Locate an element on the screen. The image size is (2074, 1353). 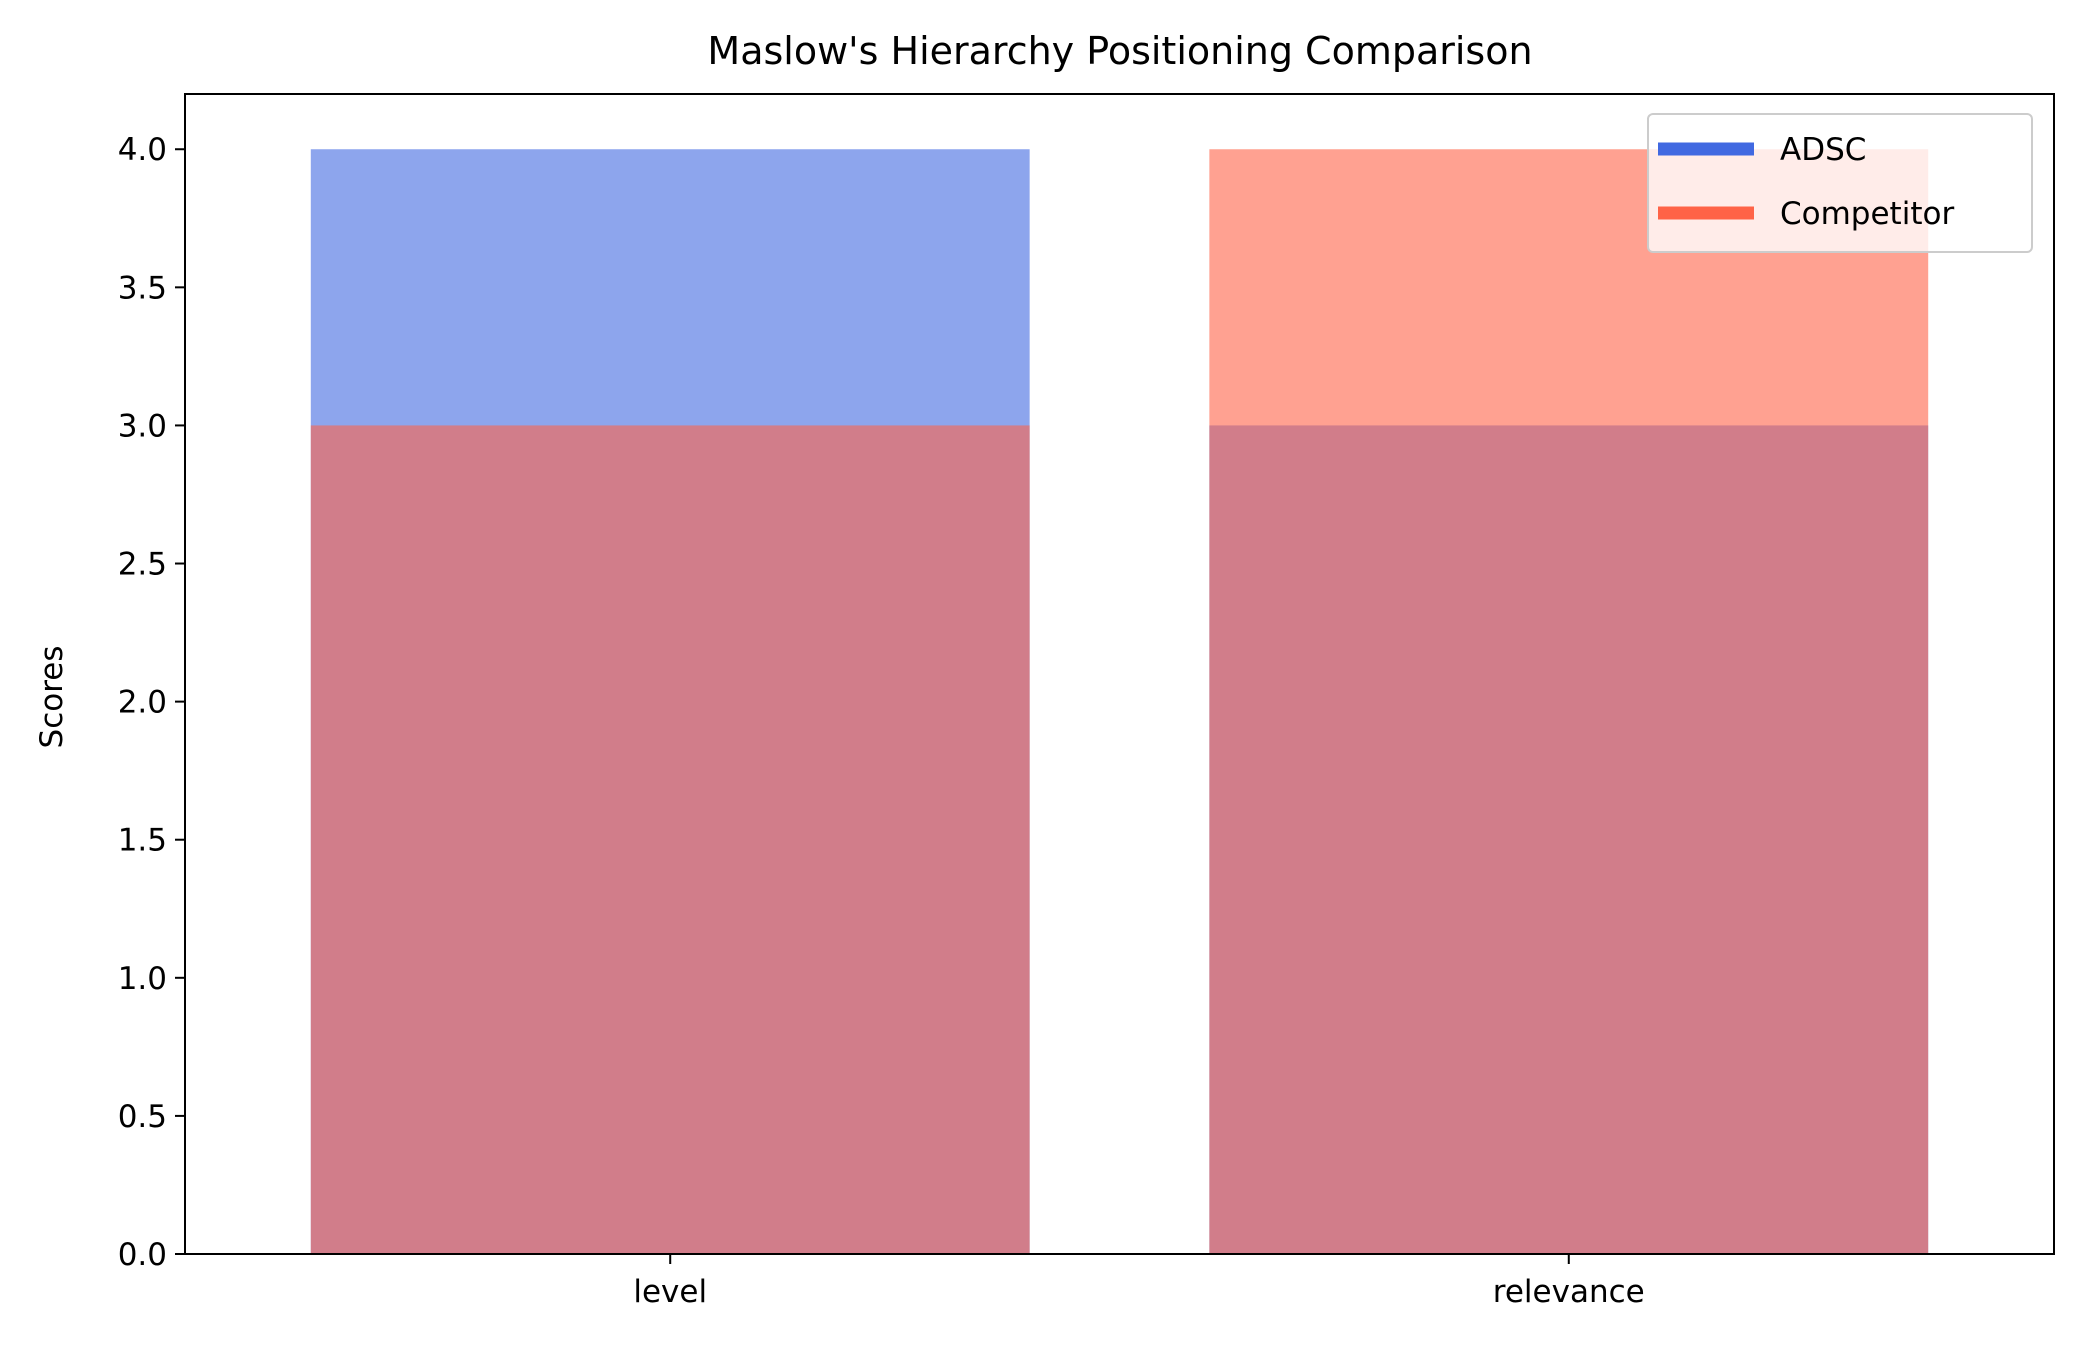
legend: ADSC Competitor is located at coordinates (1840, 183).